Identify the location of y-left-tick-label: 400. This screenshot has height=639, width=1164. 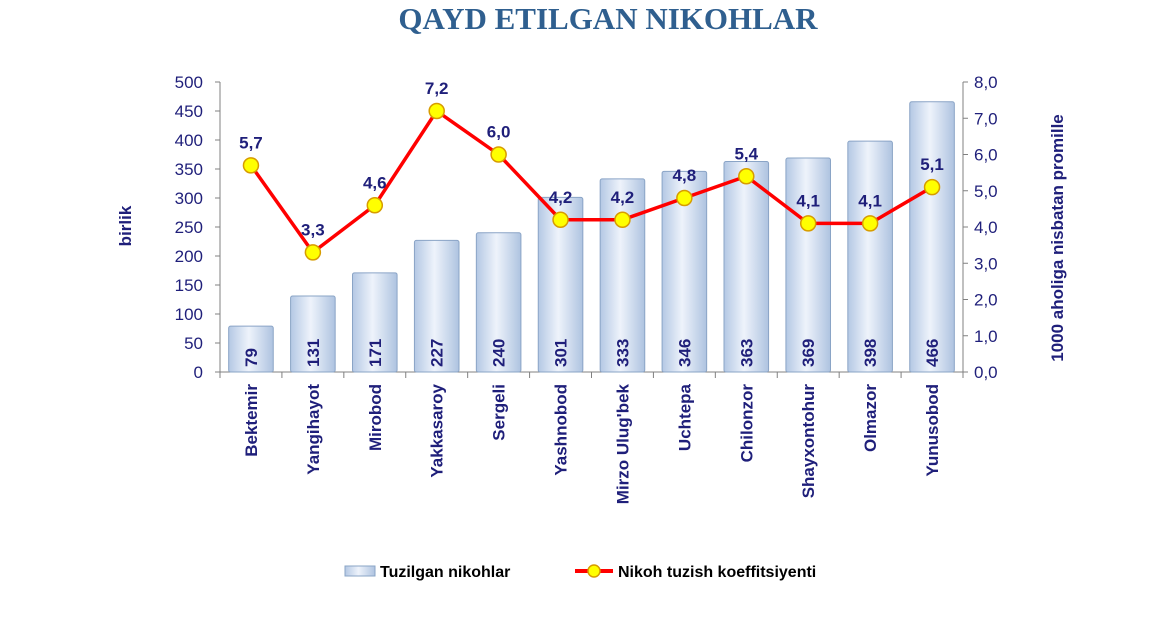
(189, 140).